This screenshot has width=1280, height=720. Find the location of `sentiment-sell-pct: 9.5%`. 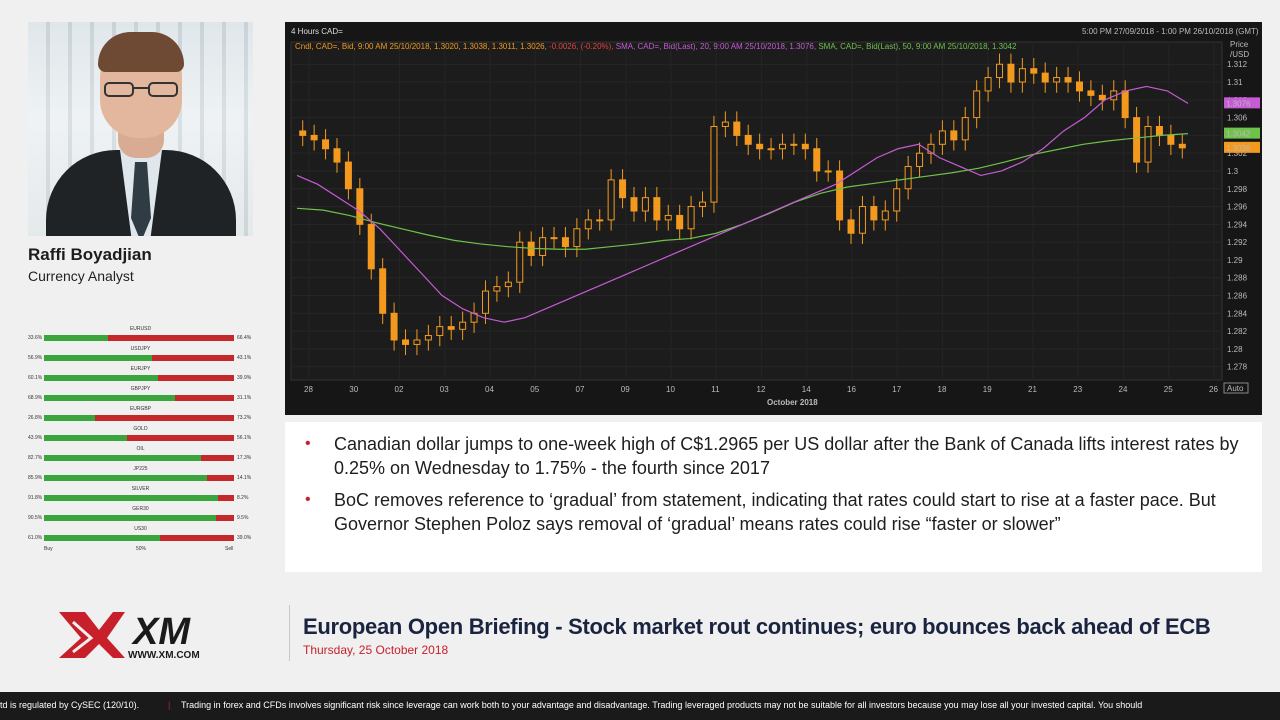

sentiment-sell-pct: 9.5% is located at coordinates (243, 518).